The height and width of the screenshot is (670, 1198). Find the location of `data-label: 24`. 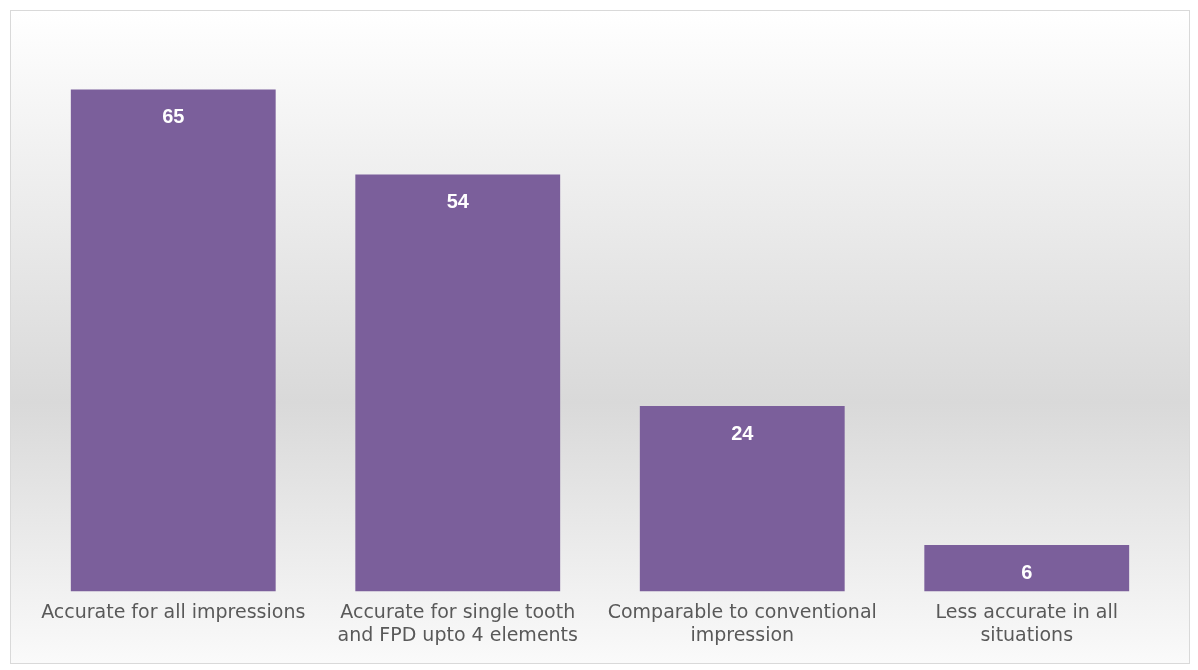

data-label: 24 is located at coordinates (743, 432).